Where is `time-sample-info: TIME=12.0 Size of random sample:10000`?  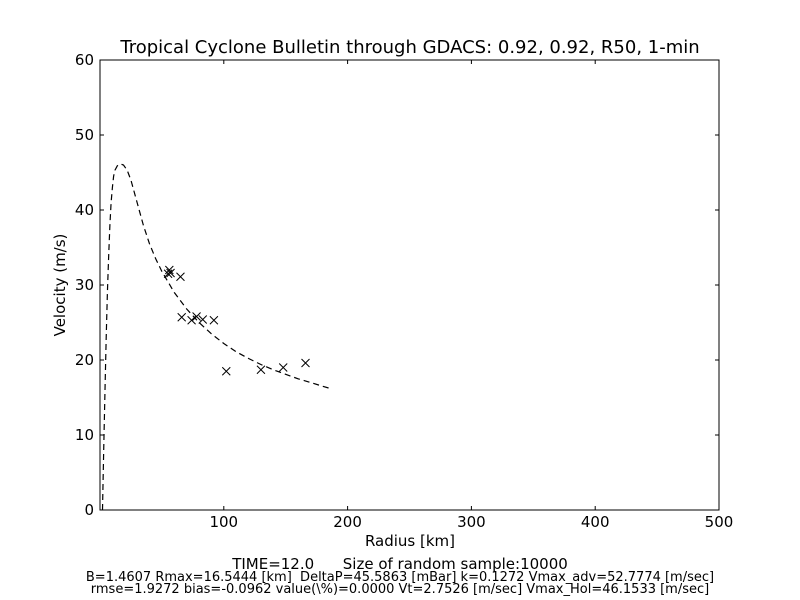
time-sample-info: TIME=12.0 Size of random sample:10000 is located at coordinates (400, 564).